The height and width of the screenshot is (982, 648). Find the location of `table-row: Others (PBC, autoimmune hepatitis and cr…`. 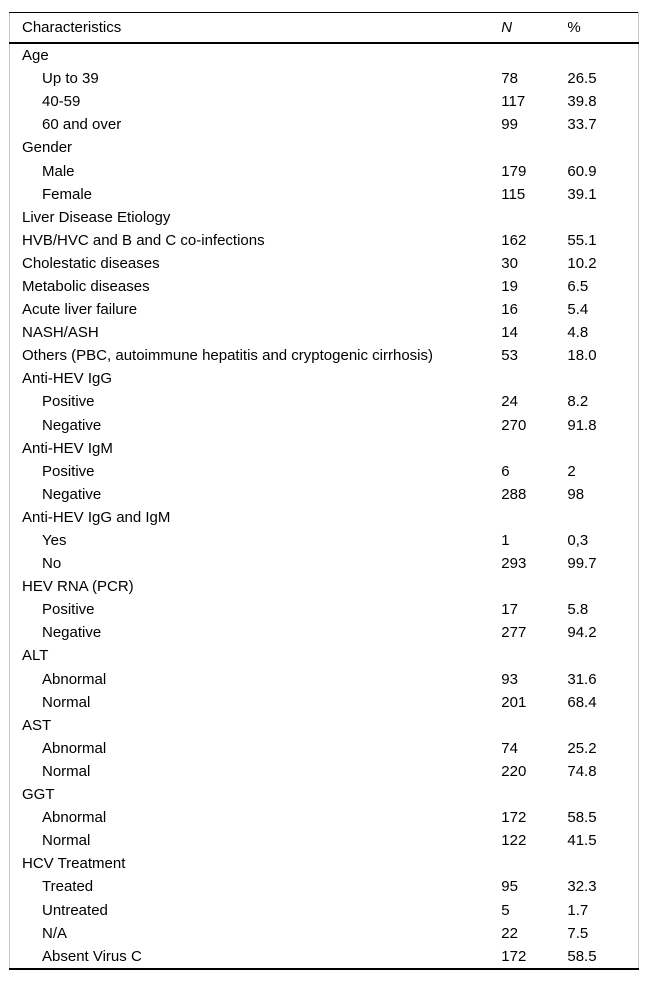

table-row: Others (PBC, autoimmune hepatitis and cr… is located at coordinates (324, 355).